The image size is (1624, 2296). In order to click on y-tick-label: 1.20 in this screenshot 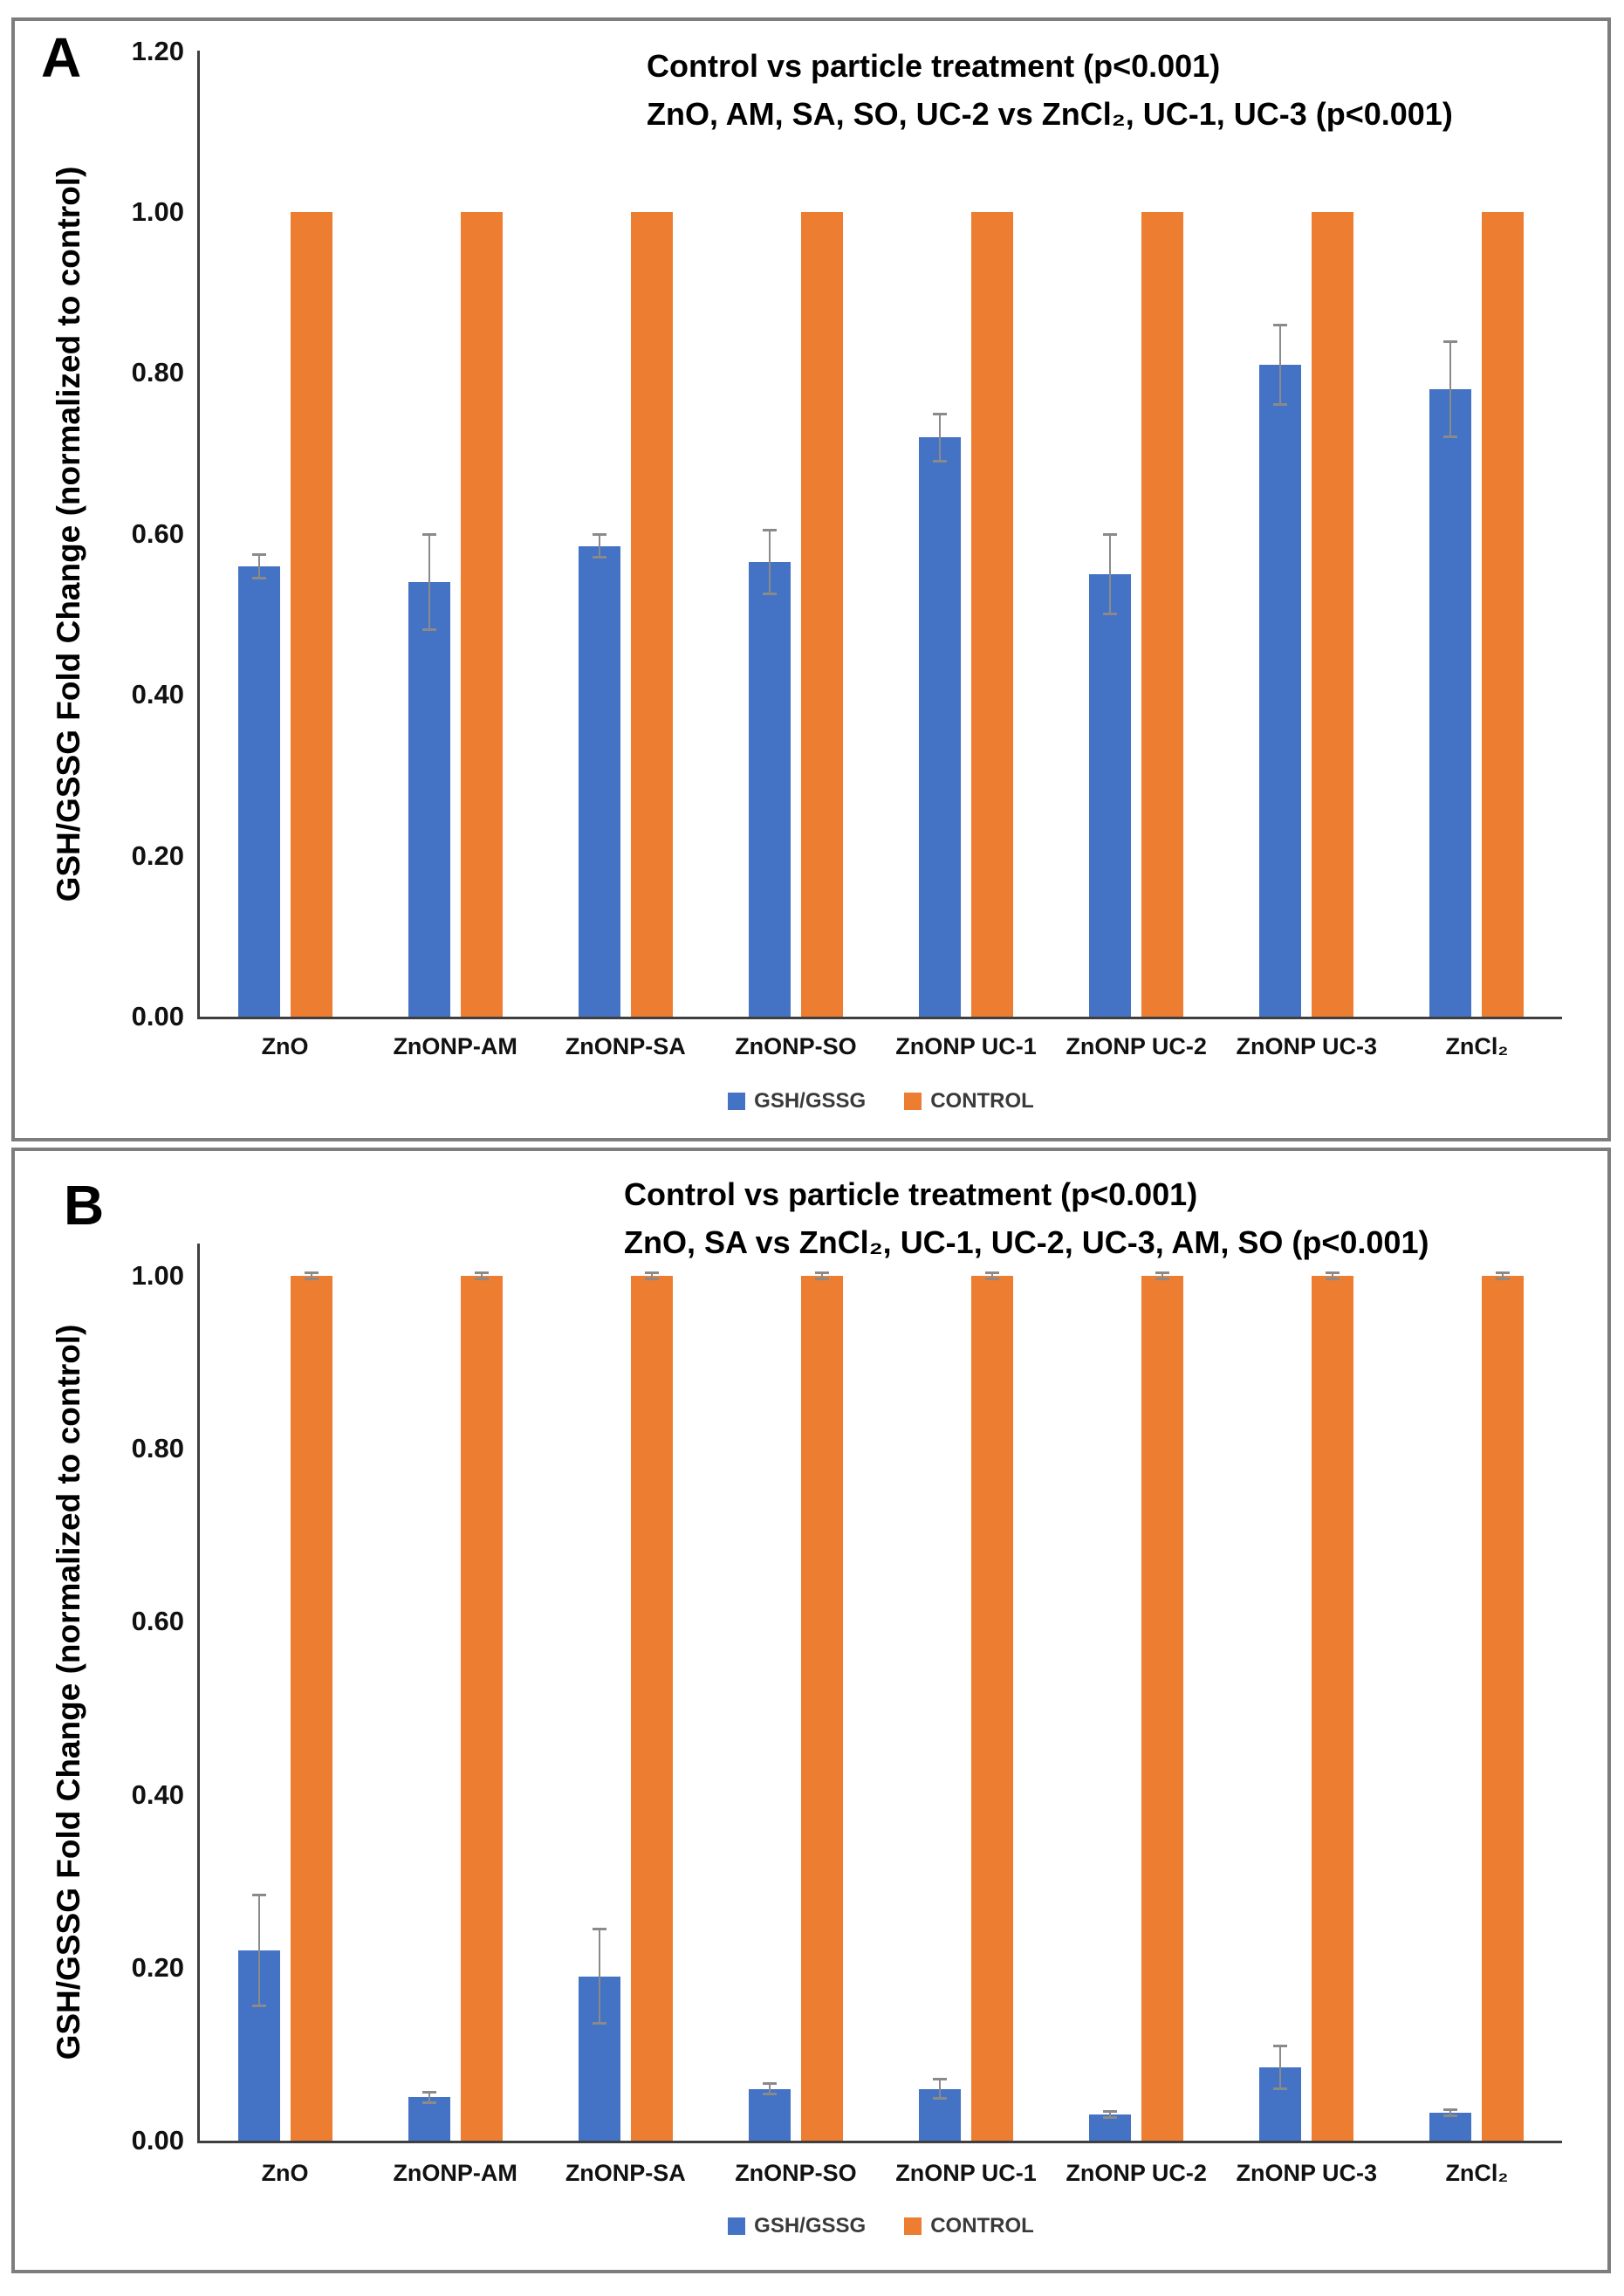, I will do `click(157, 51)`.